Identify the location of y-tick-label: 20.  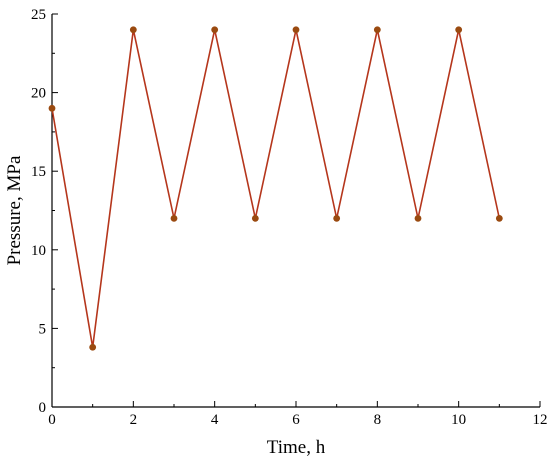
(38, 94).